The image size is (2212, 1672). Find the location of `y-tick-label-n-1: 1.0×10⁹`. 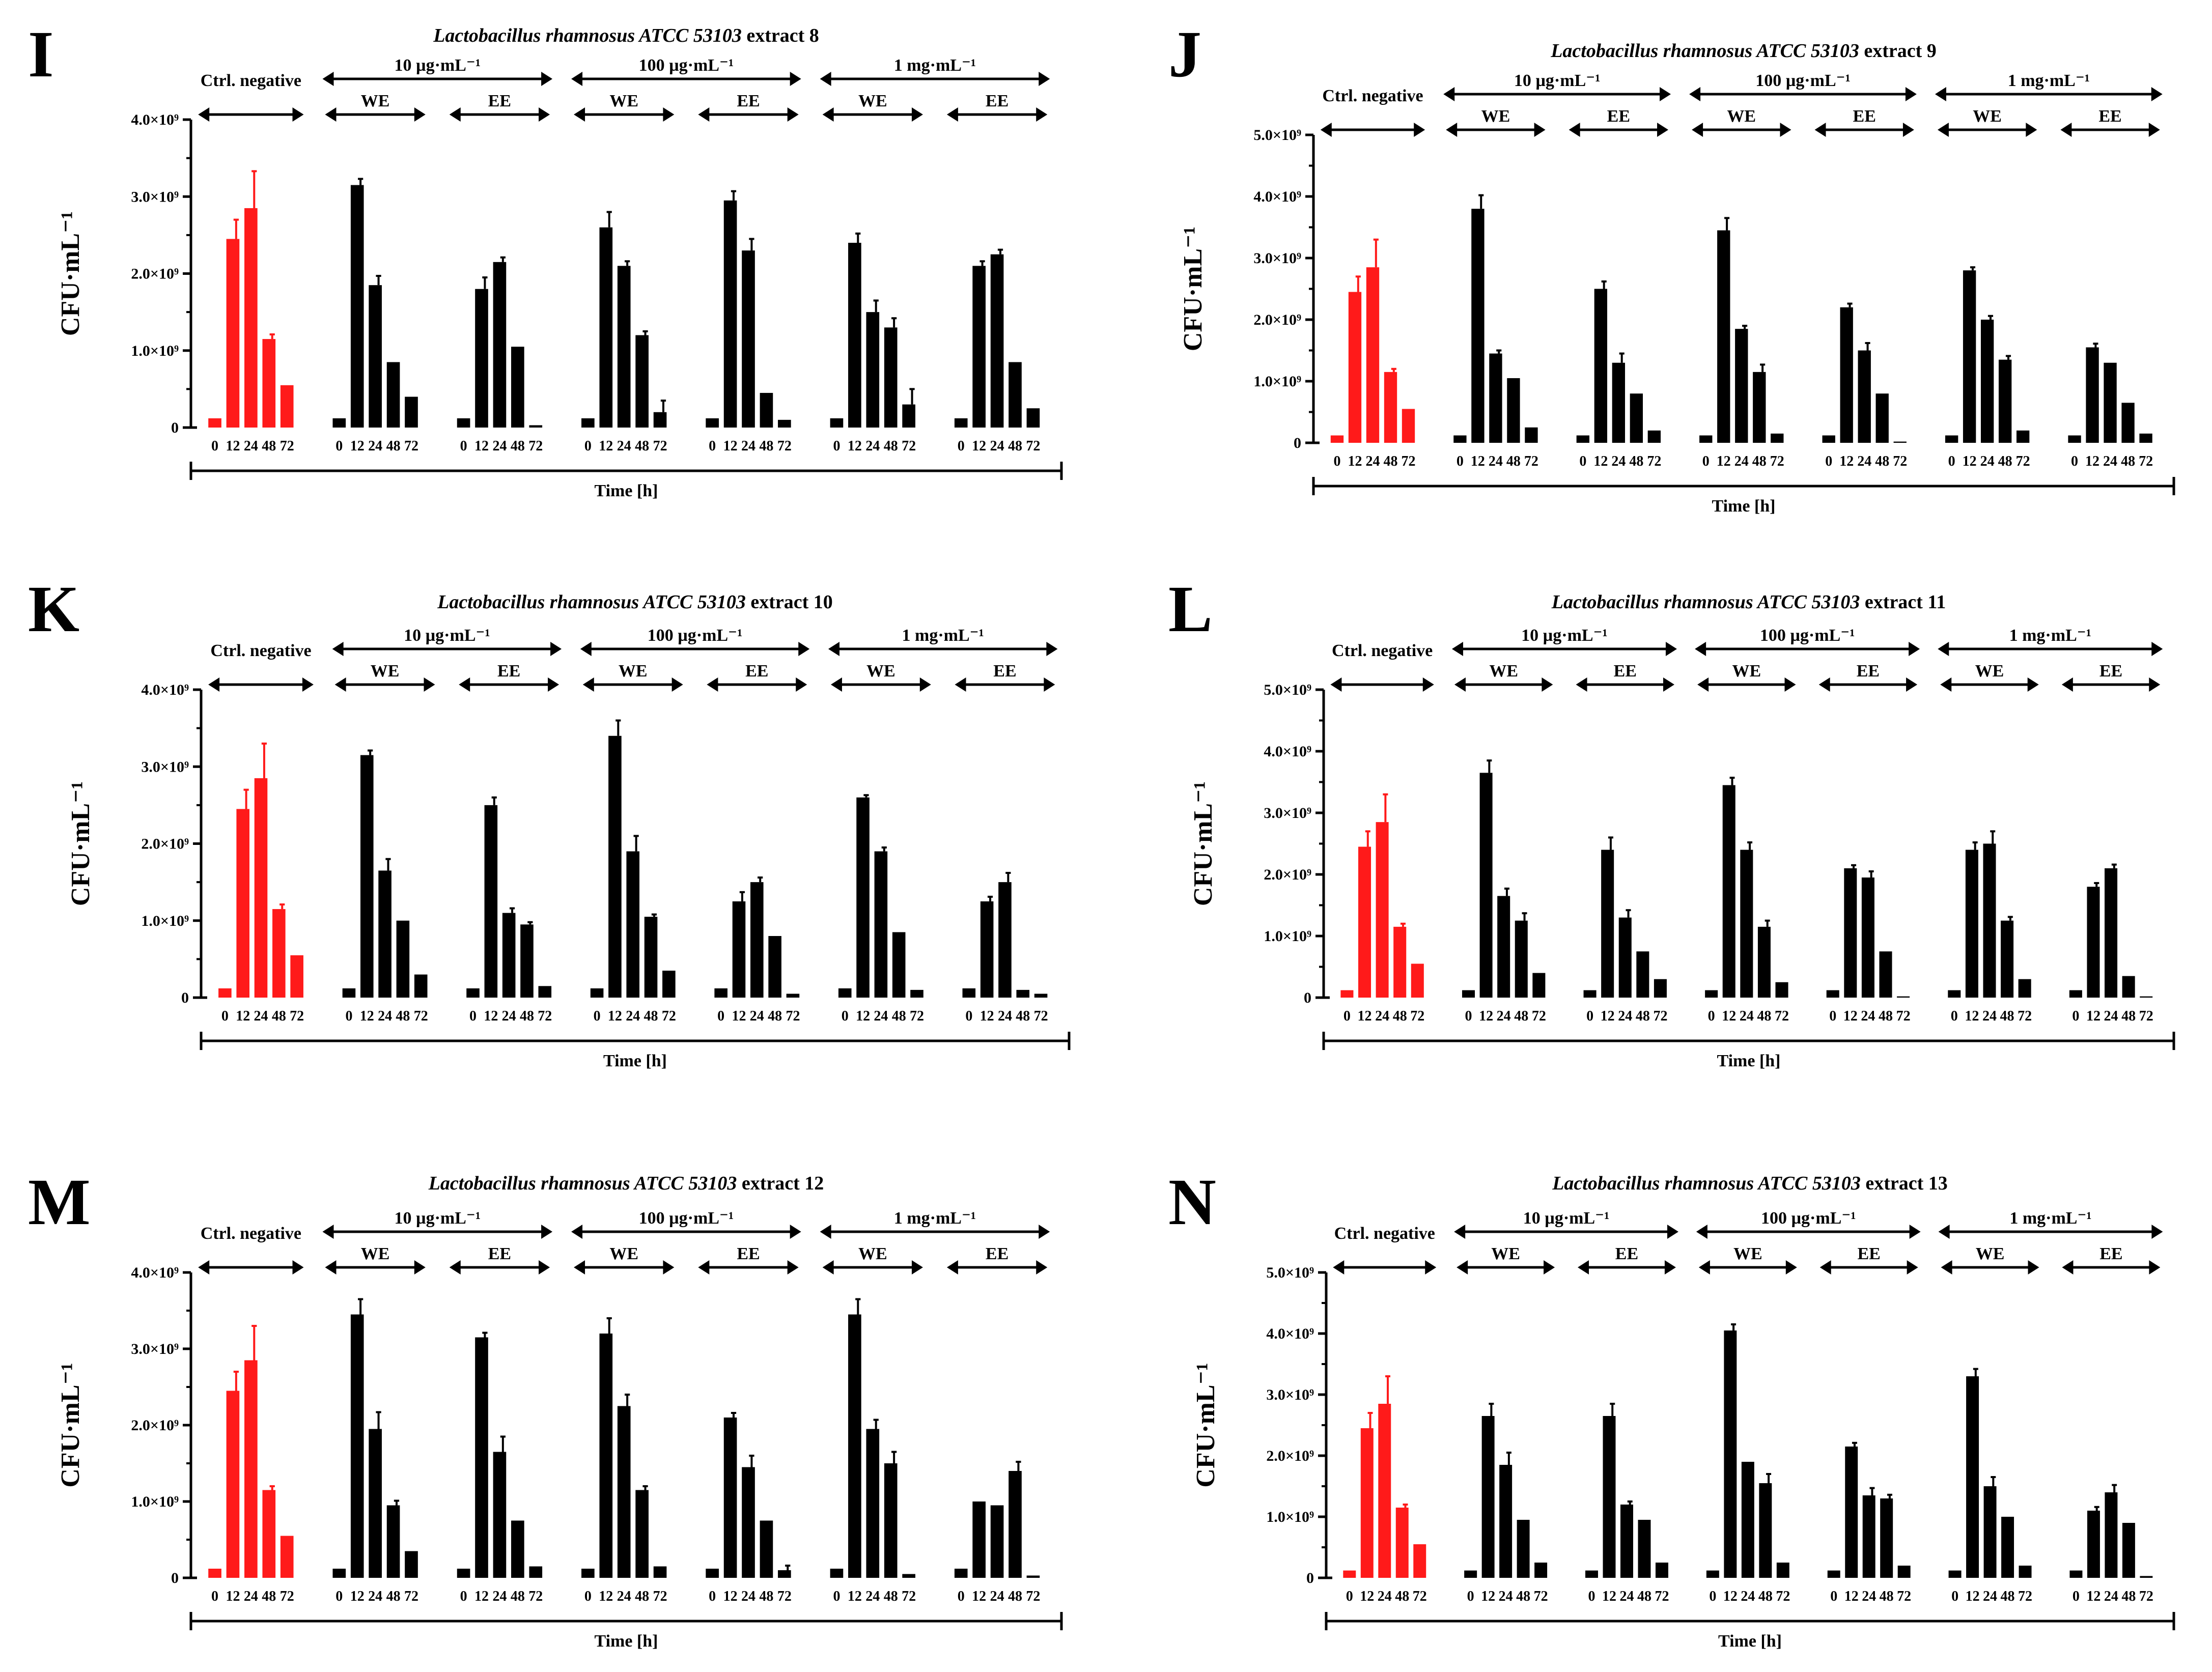

y-tick-label-n-1: 1.0×10⁹ is located at coordinates (1290, 1517).